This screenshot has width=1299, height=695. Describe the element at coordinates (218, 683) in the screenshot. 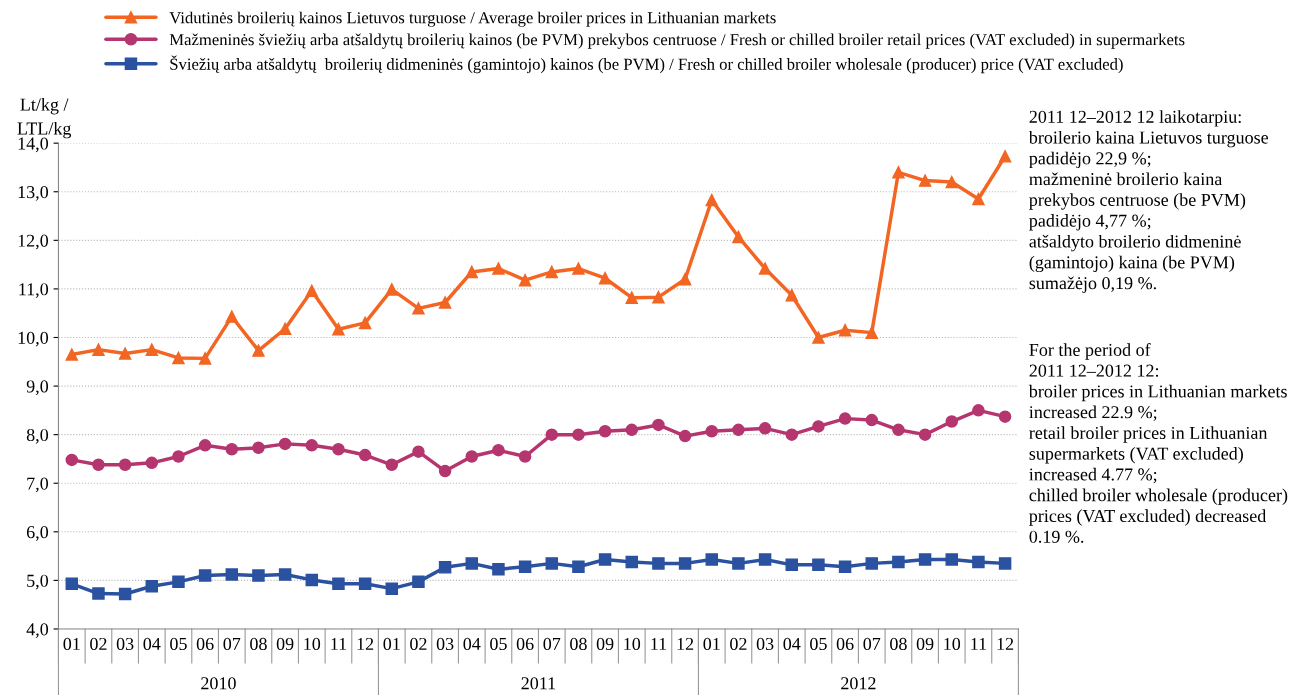

I see `text: 2010` at that location.